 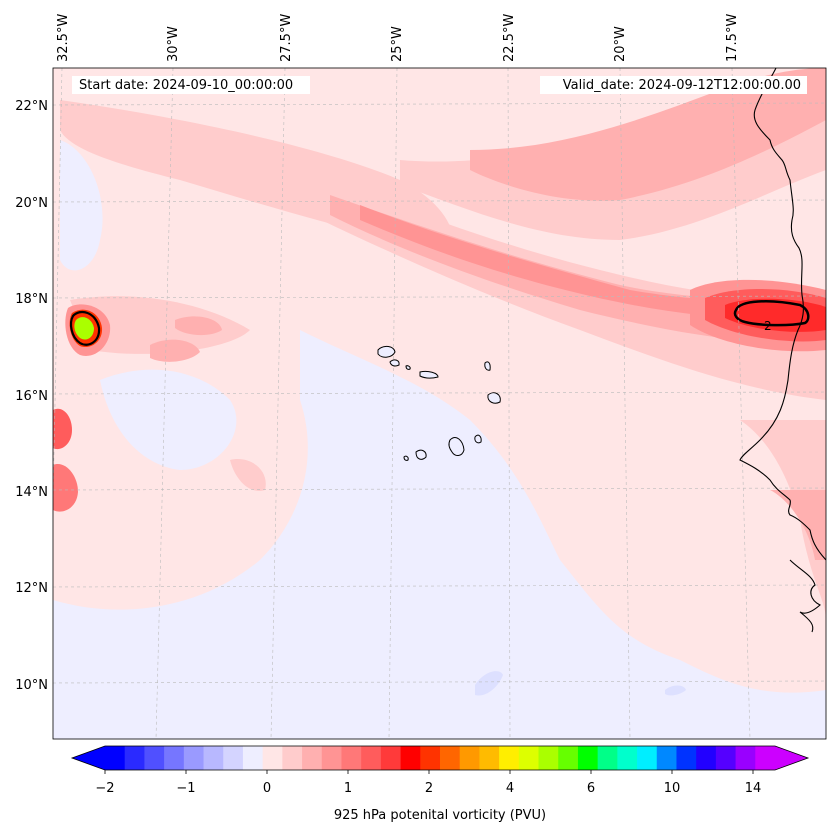 What do you see at coordinates (348, 788) in the screenshot?
I see `colorbar-tick-label: 1` at bounding box center [348, 788].